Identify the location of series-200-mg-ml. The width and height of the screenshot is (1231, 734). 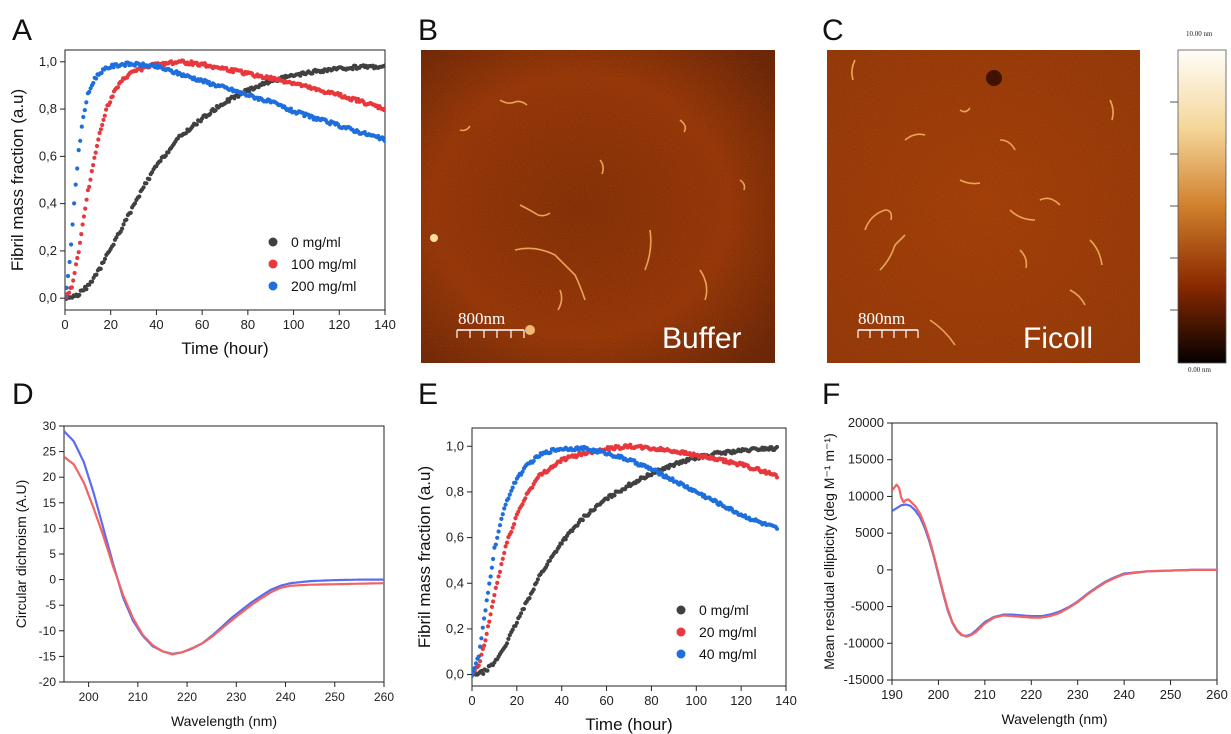
(225, 179).